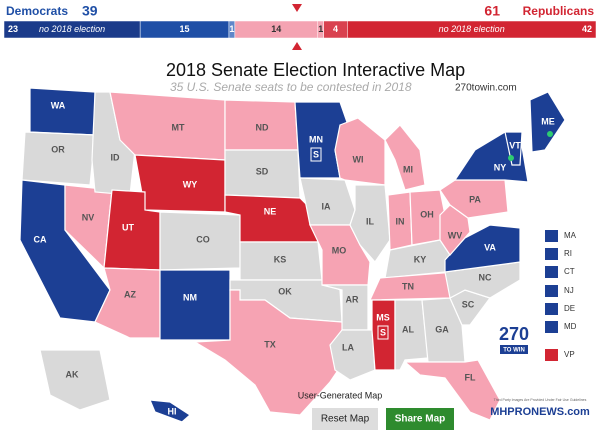 This screenshot has width=600, height=446. Describe the element at coordinates (203, 239) in the screenshot. I see `state-label: CO` at that location.